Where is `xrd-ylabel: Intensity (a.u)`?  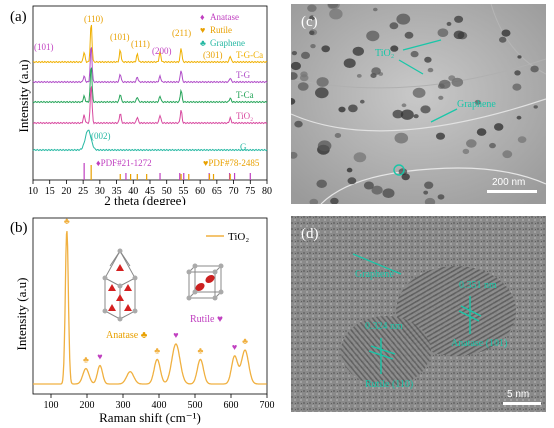
xrd-ylabel: Intensity (a.u) is located at coordinates (23, 96).